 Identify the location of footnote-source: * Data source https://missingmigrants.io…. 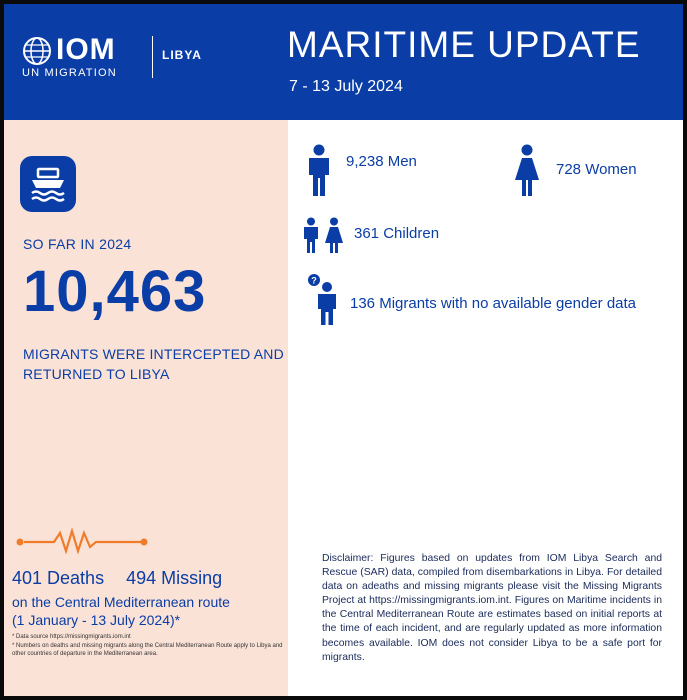
(71, 637).